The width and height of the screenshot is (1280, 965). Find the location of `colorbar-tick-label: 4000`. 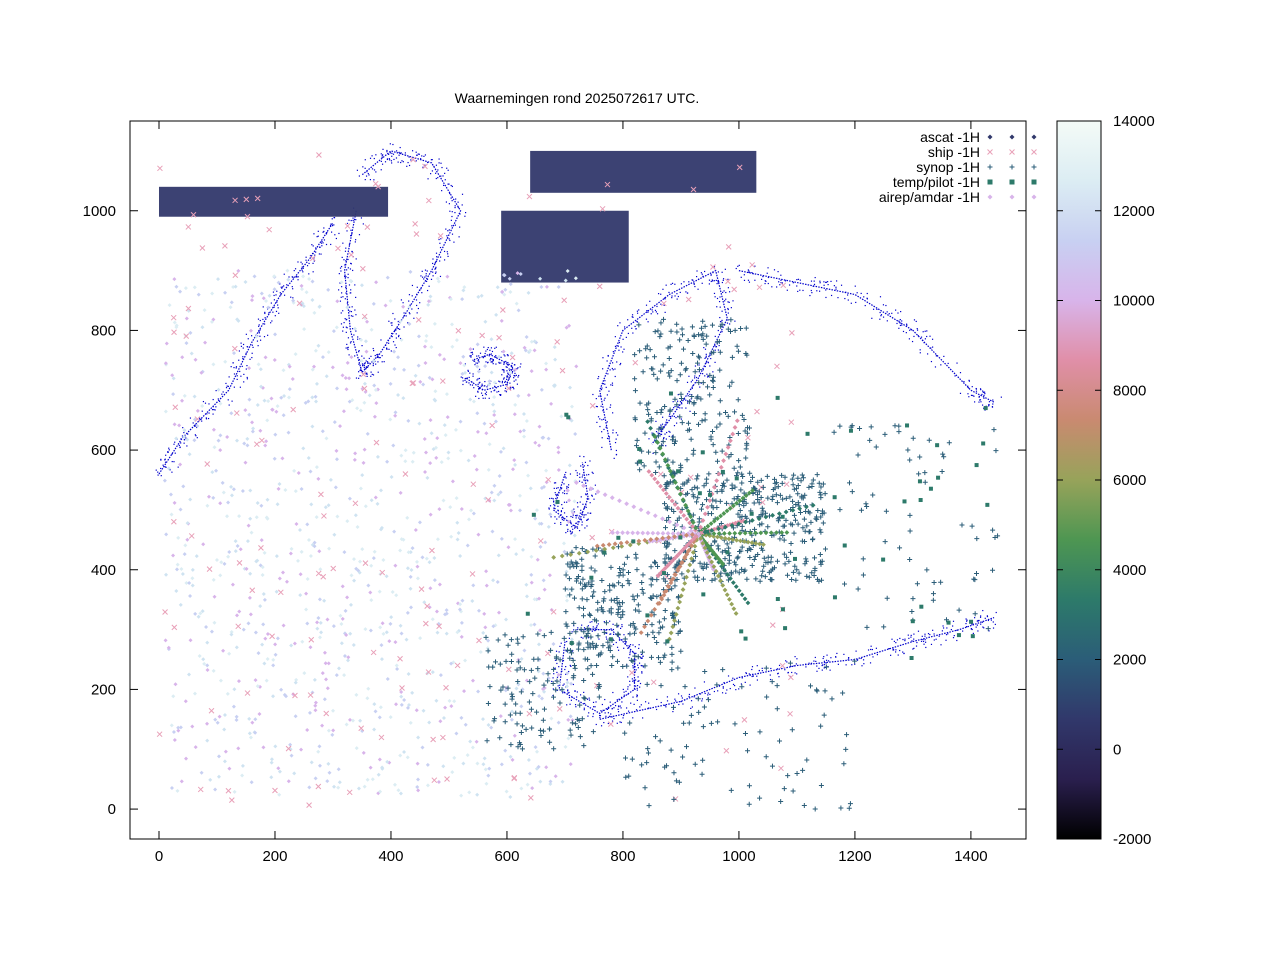

colorbar-tick-label: 4000 is located at coordinates (1129, 570).